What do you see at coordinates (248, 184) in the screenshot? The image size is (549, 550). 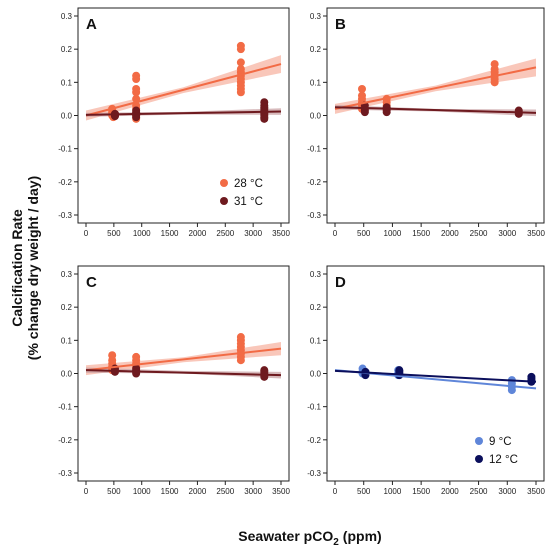 I see `legend-label: 28 °C` at bounding box center [248, 184].